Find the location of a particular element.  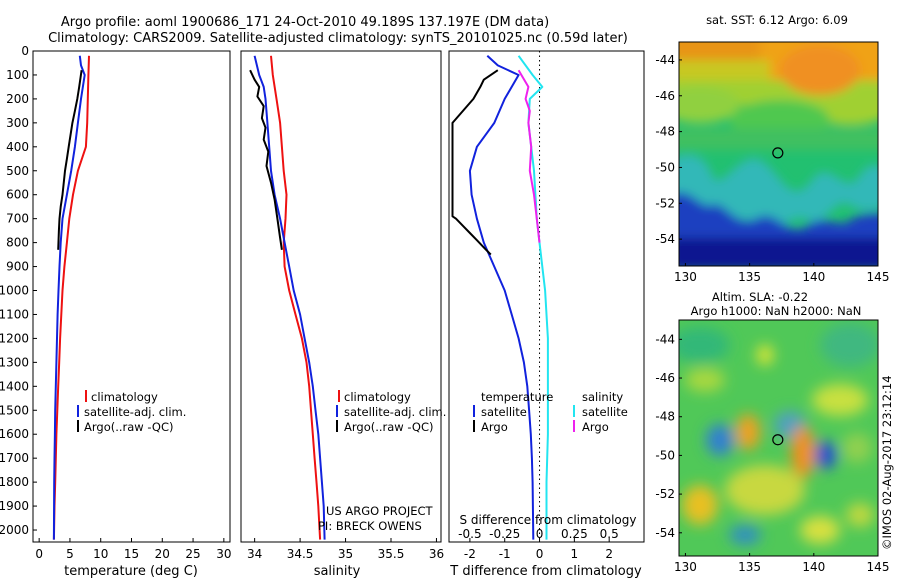

imos-watermark: ©IMOS 02-Aug-2017 23:12:14 is located at coordinates (887, 462).